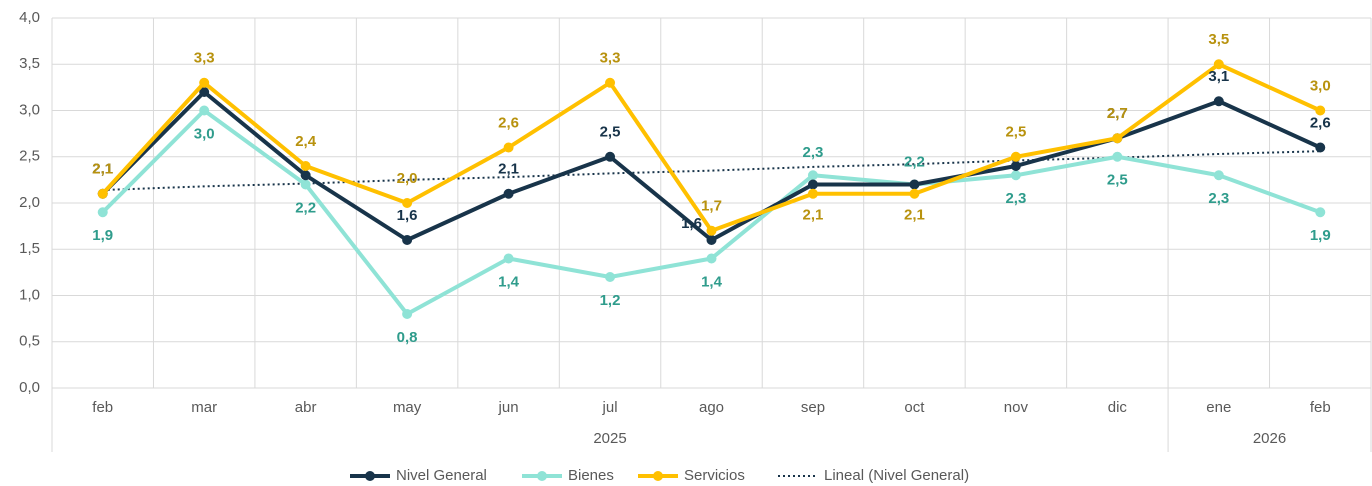 This screenshot has width=1372, height=486. What do you see at coordinates (711, 407) in the screenshot?
I see `x-tick-label: ago` at bounding box center [711, 407].